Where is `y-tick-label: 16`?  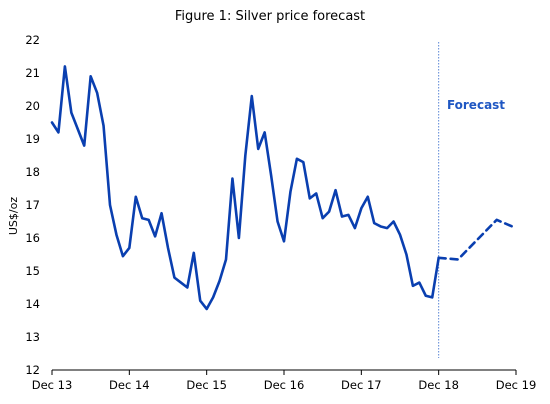
y-tick-label: 16 is located at coordinates (32, 238).